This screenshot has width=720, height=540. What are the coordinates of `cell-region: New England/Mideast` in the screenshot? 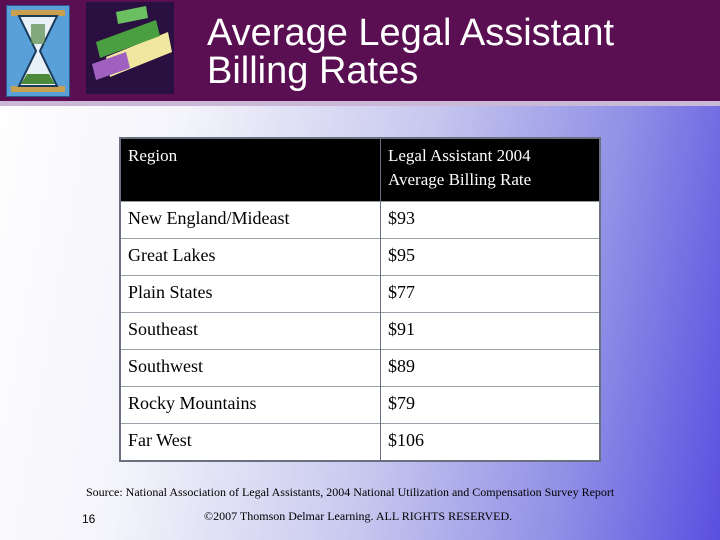 It's located at (209, 218).